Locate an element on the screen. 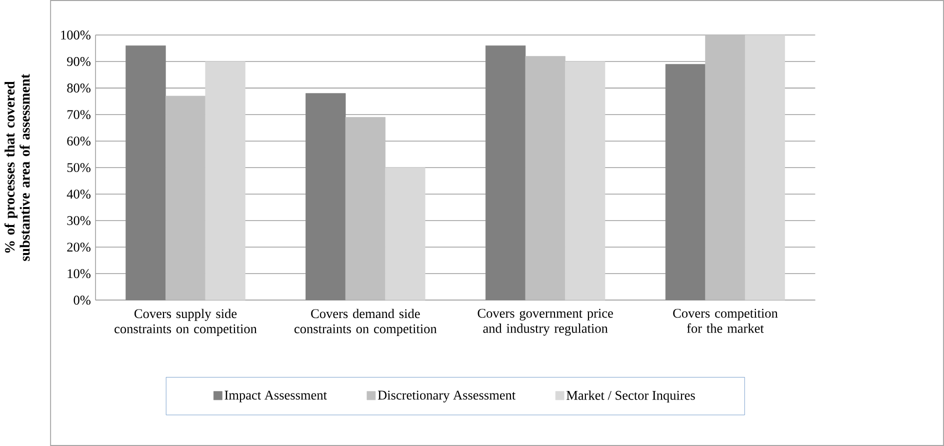 The width and height of the screenshot is (944, 446). y-tick-label: 50% is located at coordinates (78, 167).